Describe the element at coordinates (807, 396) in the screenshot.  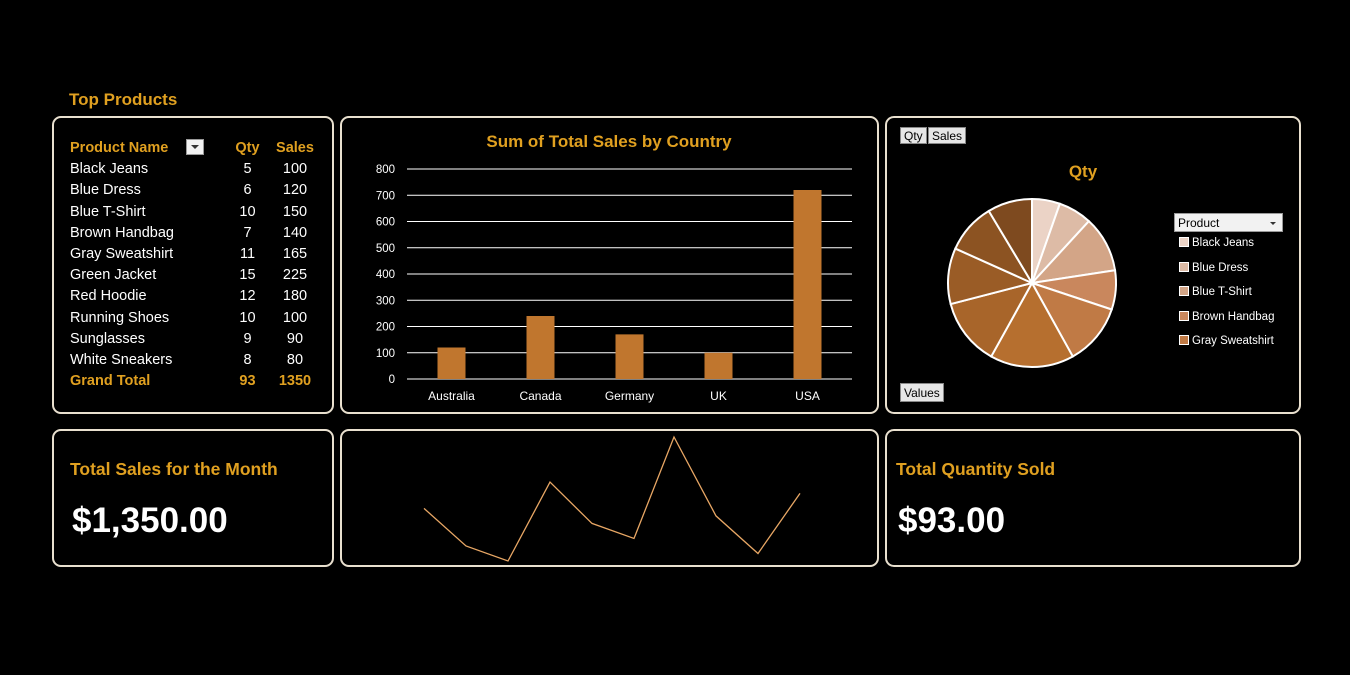
I see `x-tick-label: USA` at that location.